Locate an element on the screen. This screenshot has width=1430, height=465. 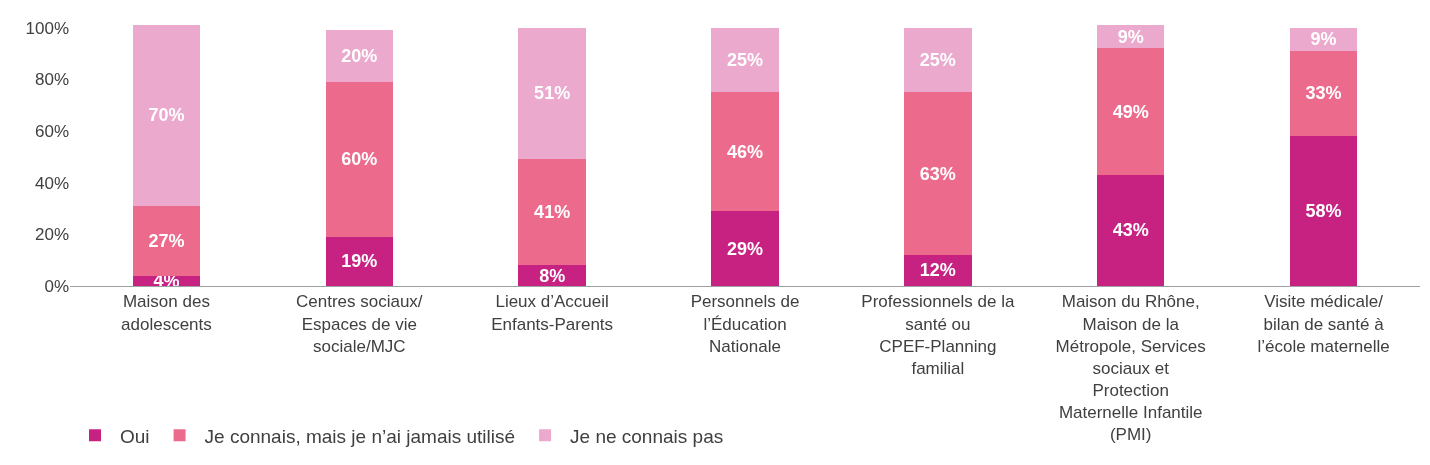
y-tick-label: 0% is located at coordinates (56, 286).